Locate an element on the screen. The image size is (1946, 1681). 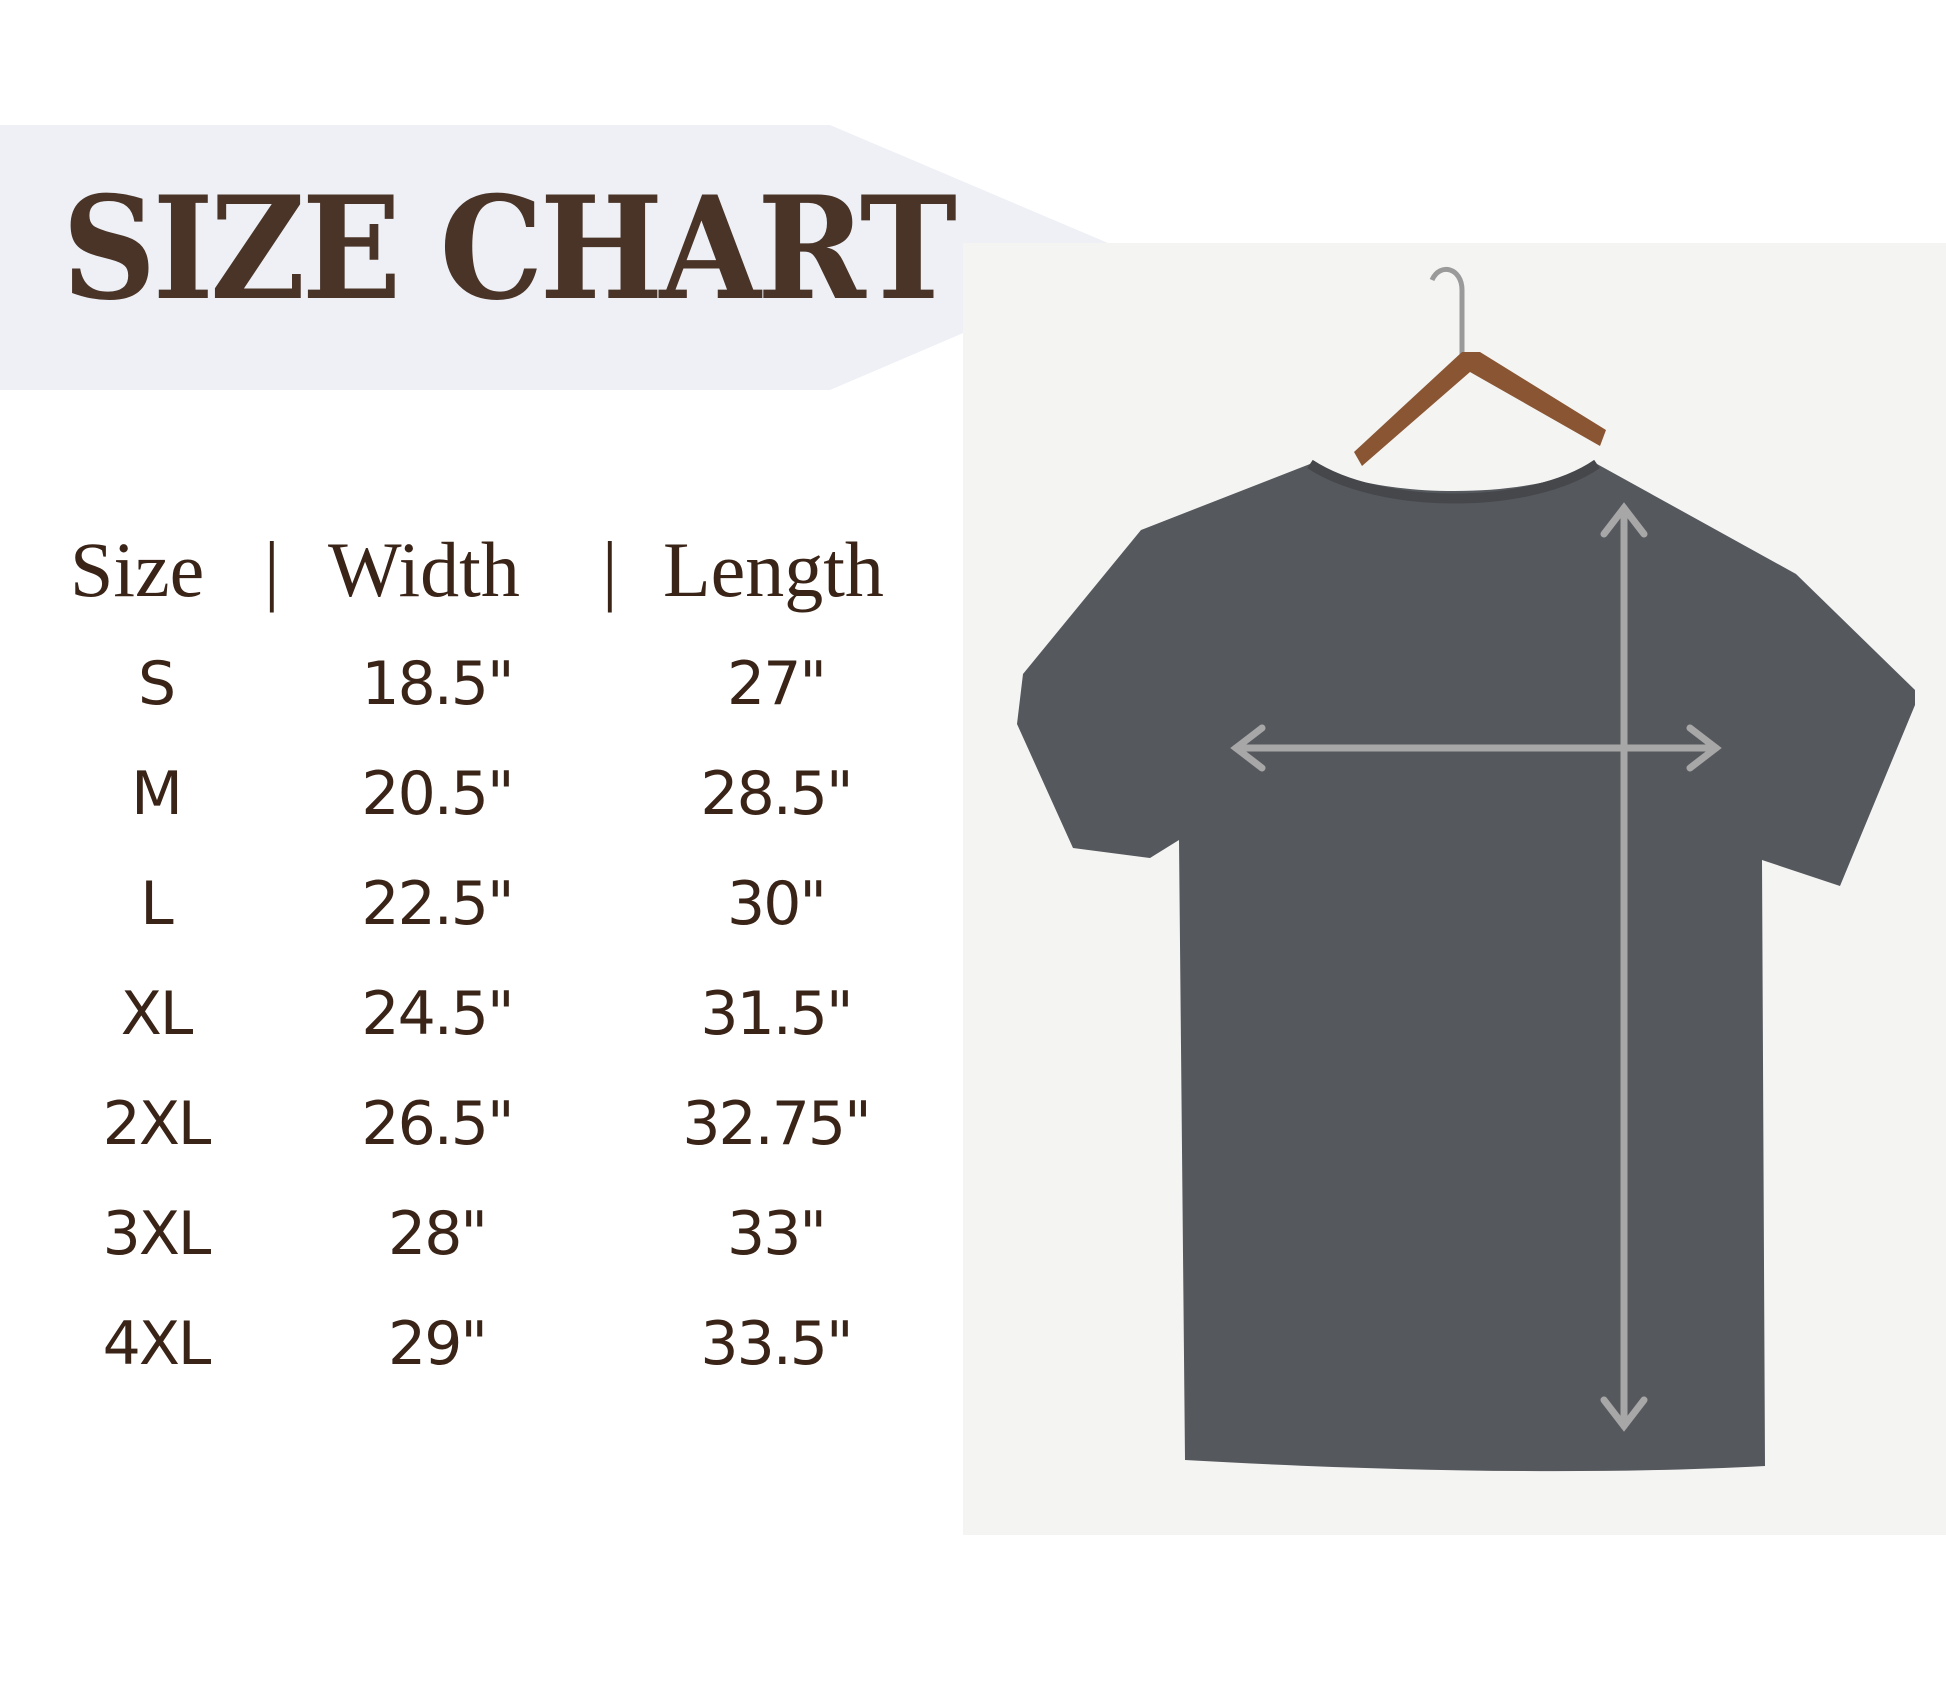
cell-length: 33.5" is located at coordinates (776, 1344).